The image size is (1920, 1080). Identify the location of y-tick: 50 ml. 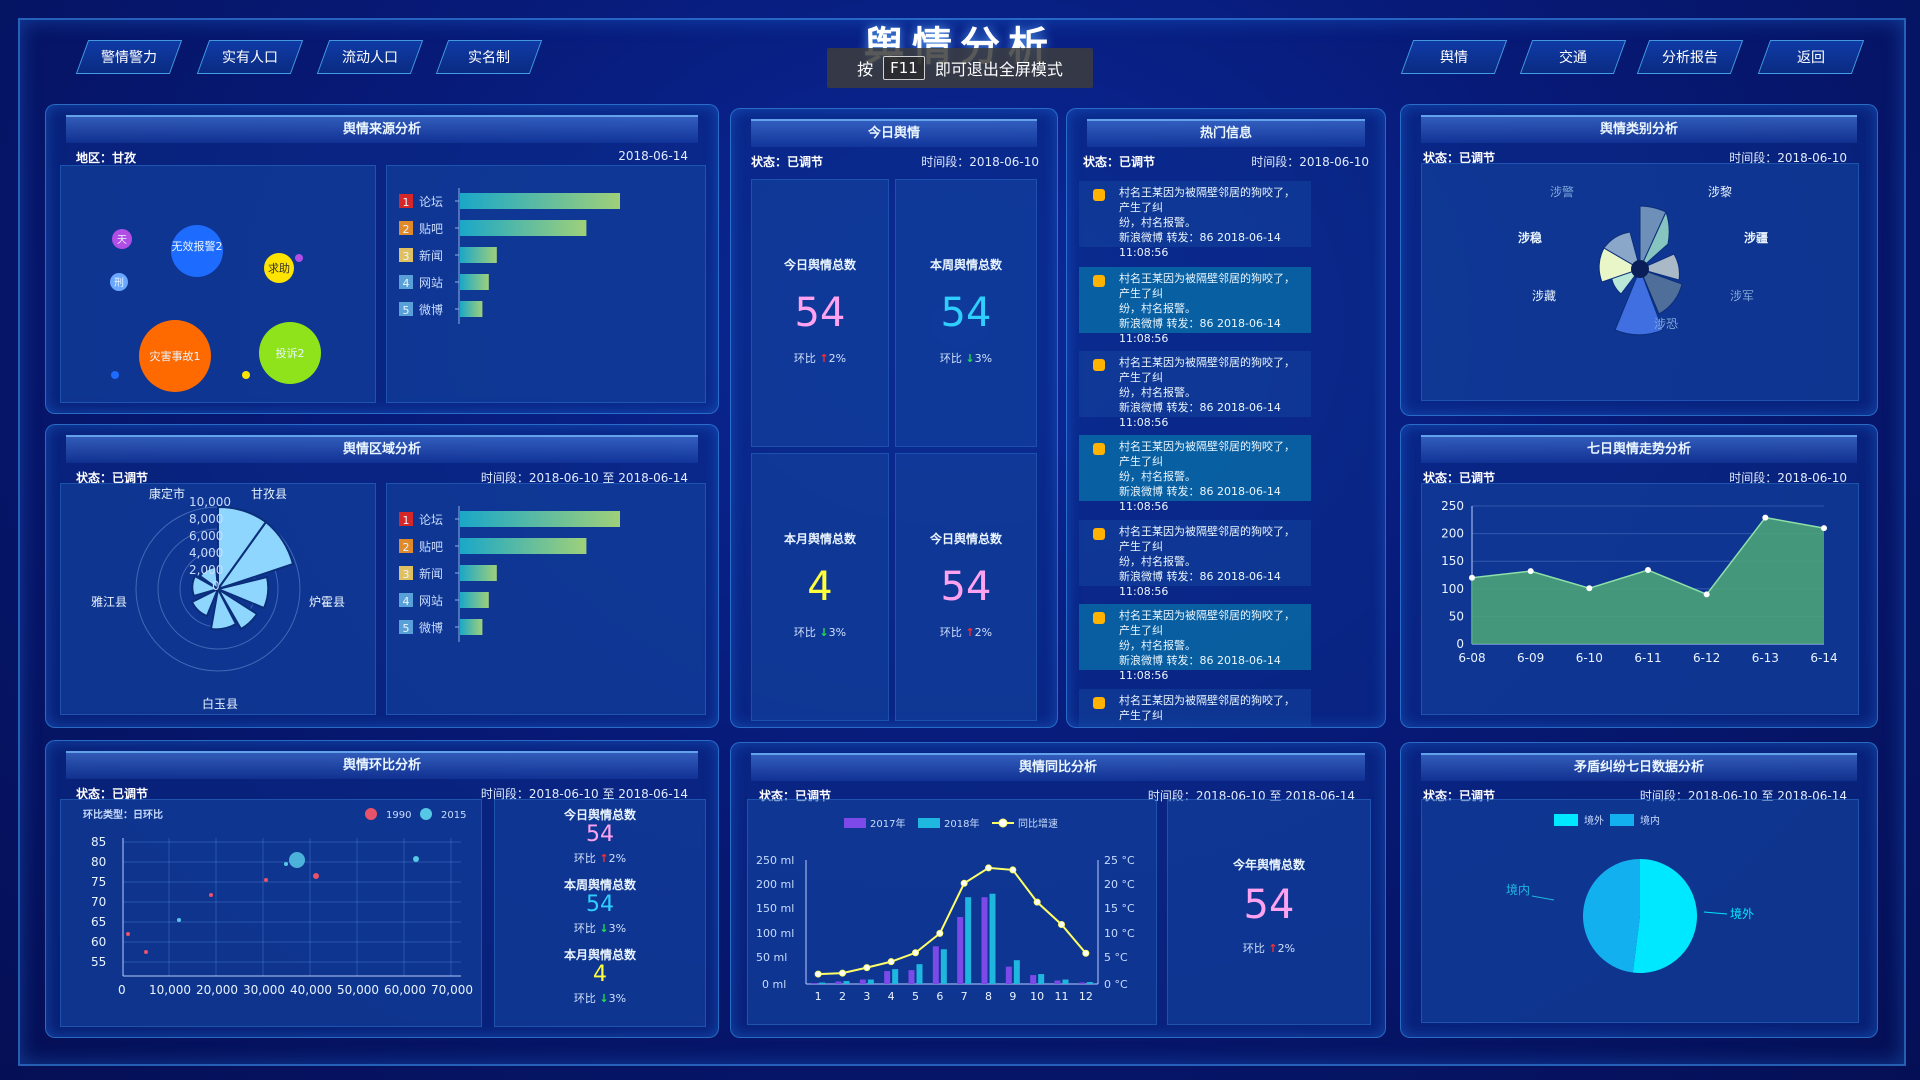
(771, 957).